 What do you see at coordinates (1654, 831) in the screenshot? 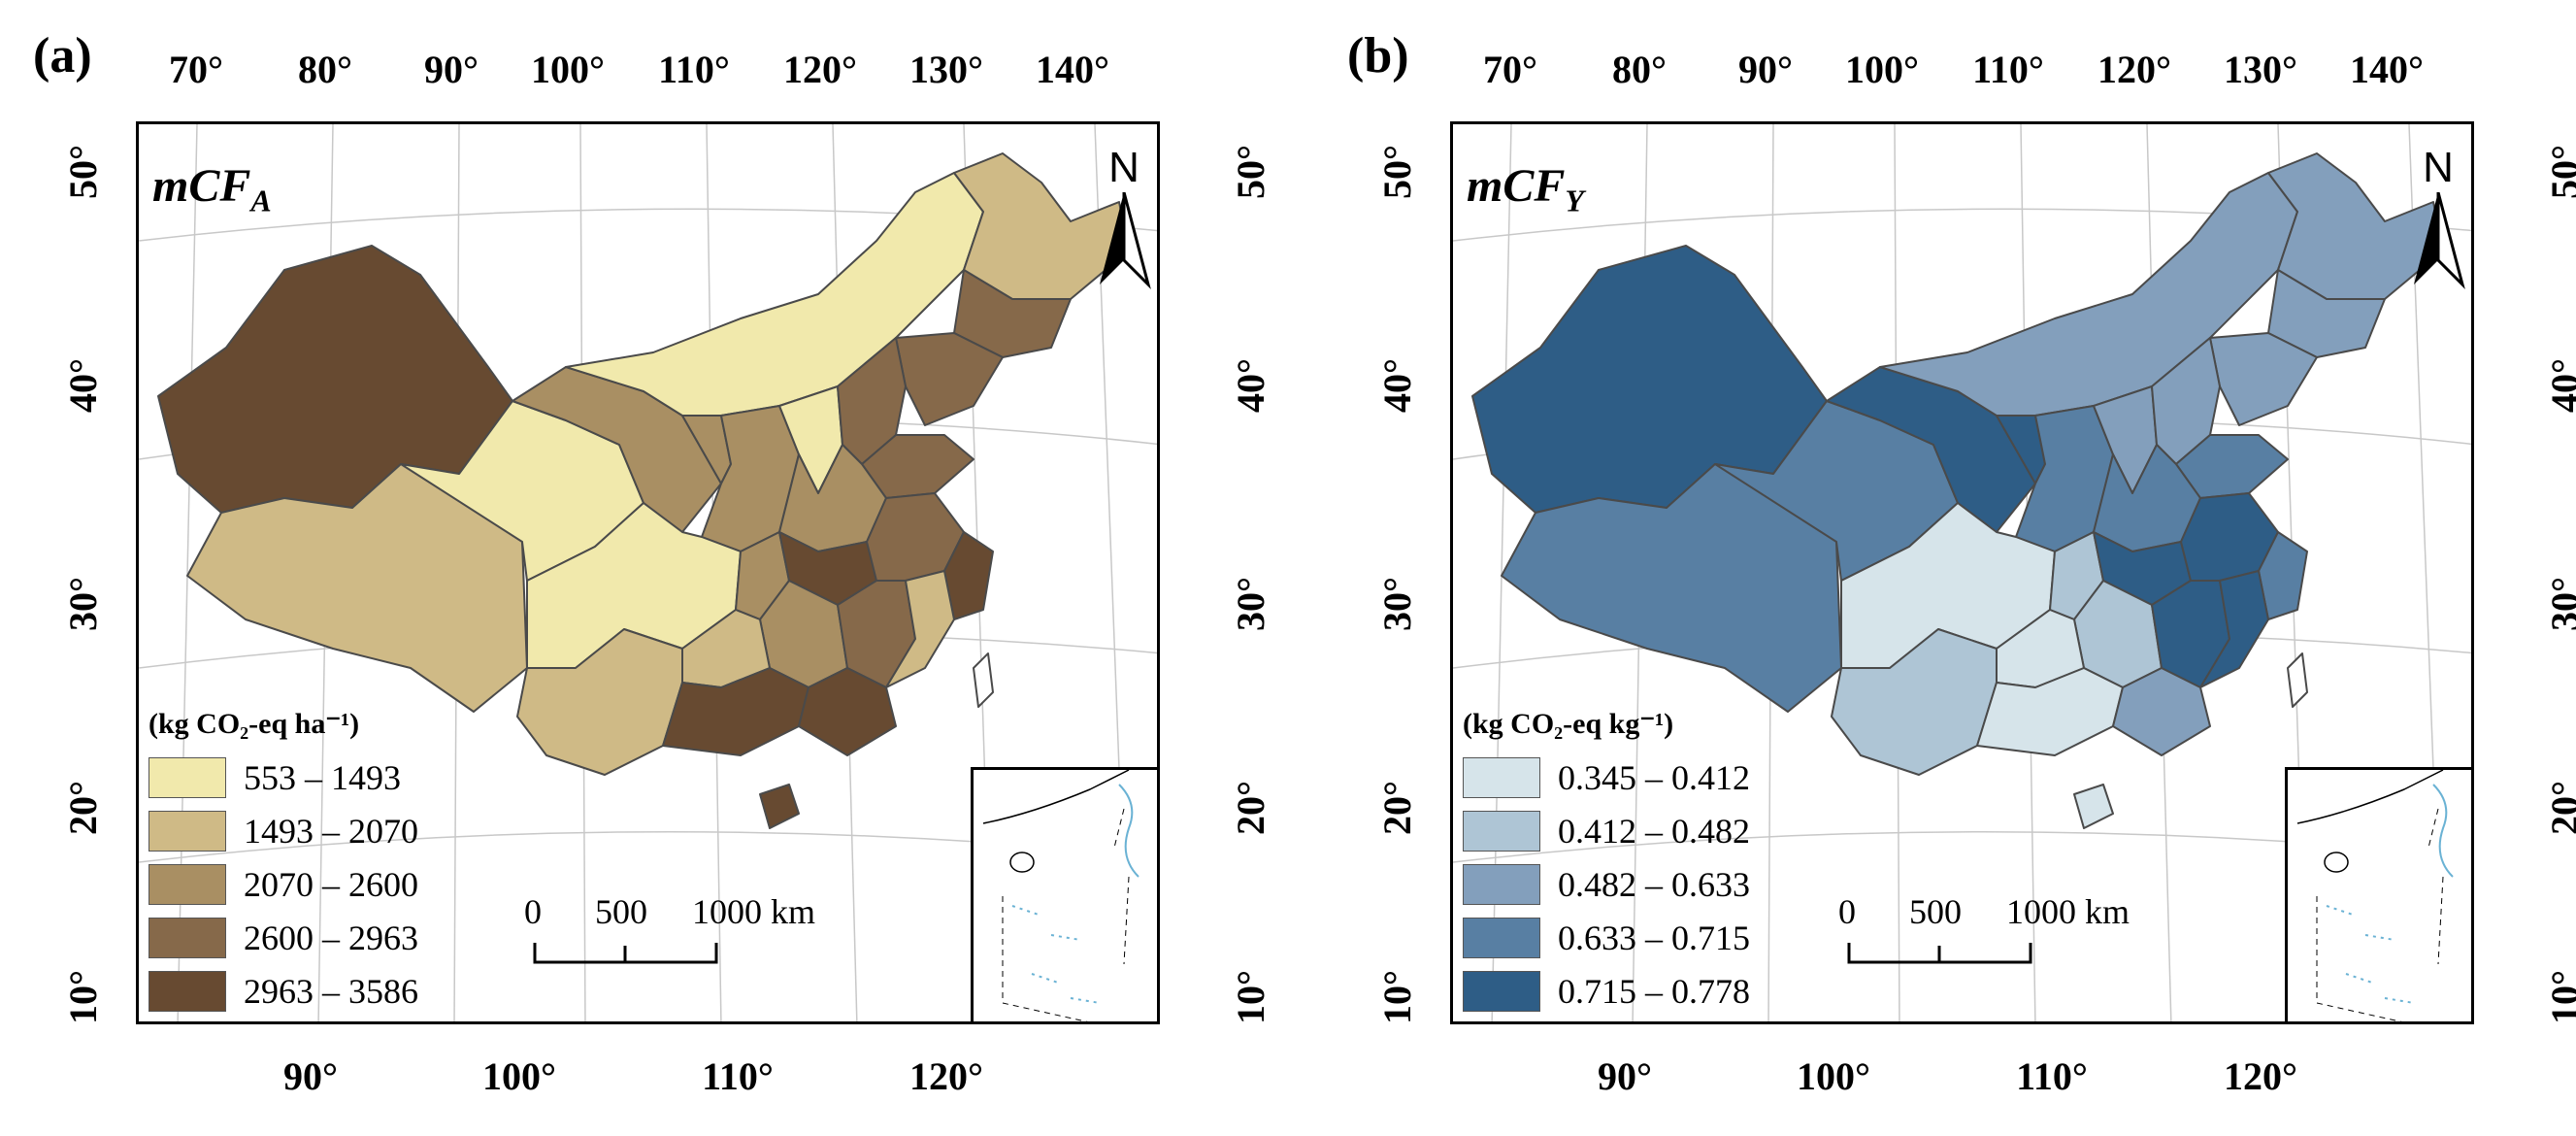
I see `legend-label: 0.412 – 0.482` at bounding box center [1654, 831].